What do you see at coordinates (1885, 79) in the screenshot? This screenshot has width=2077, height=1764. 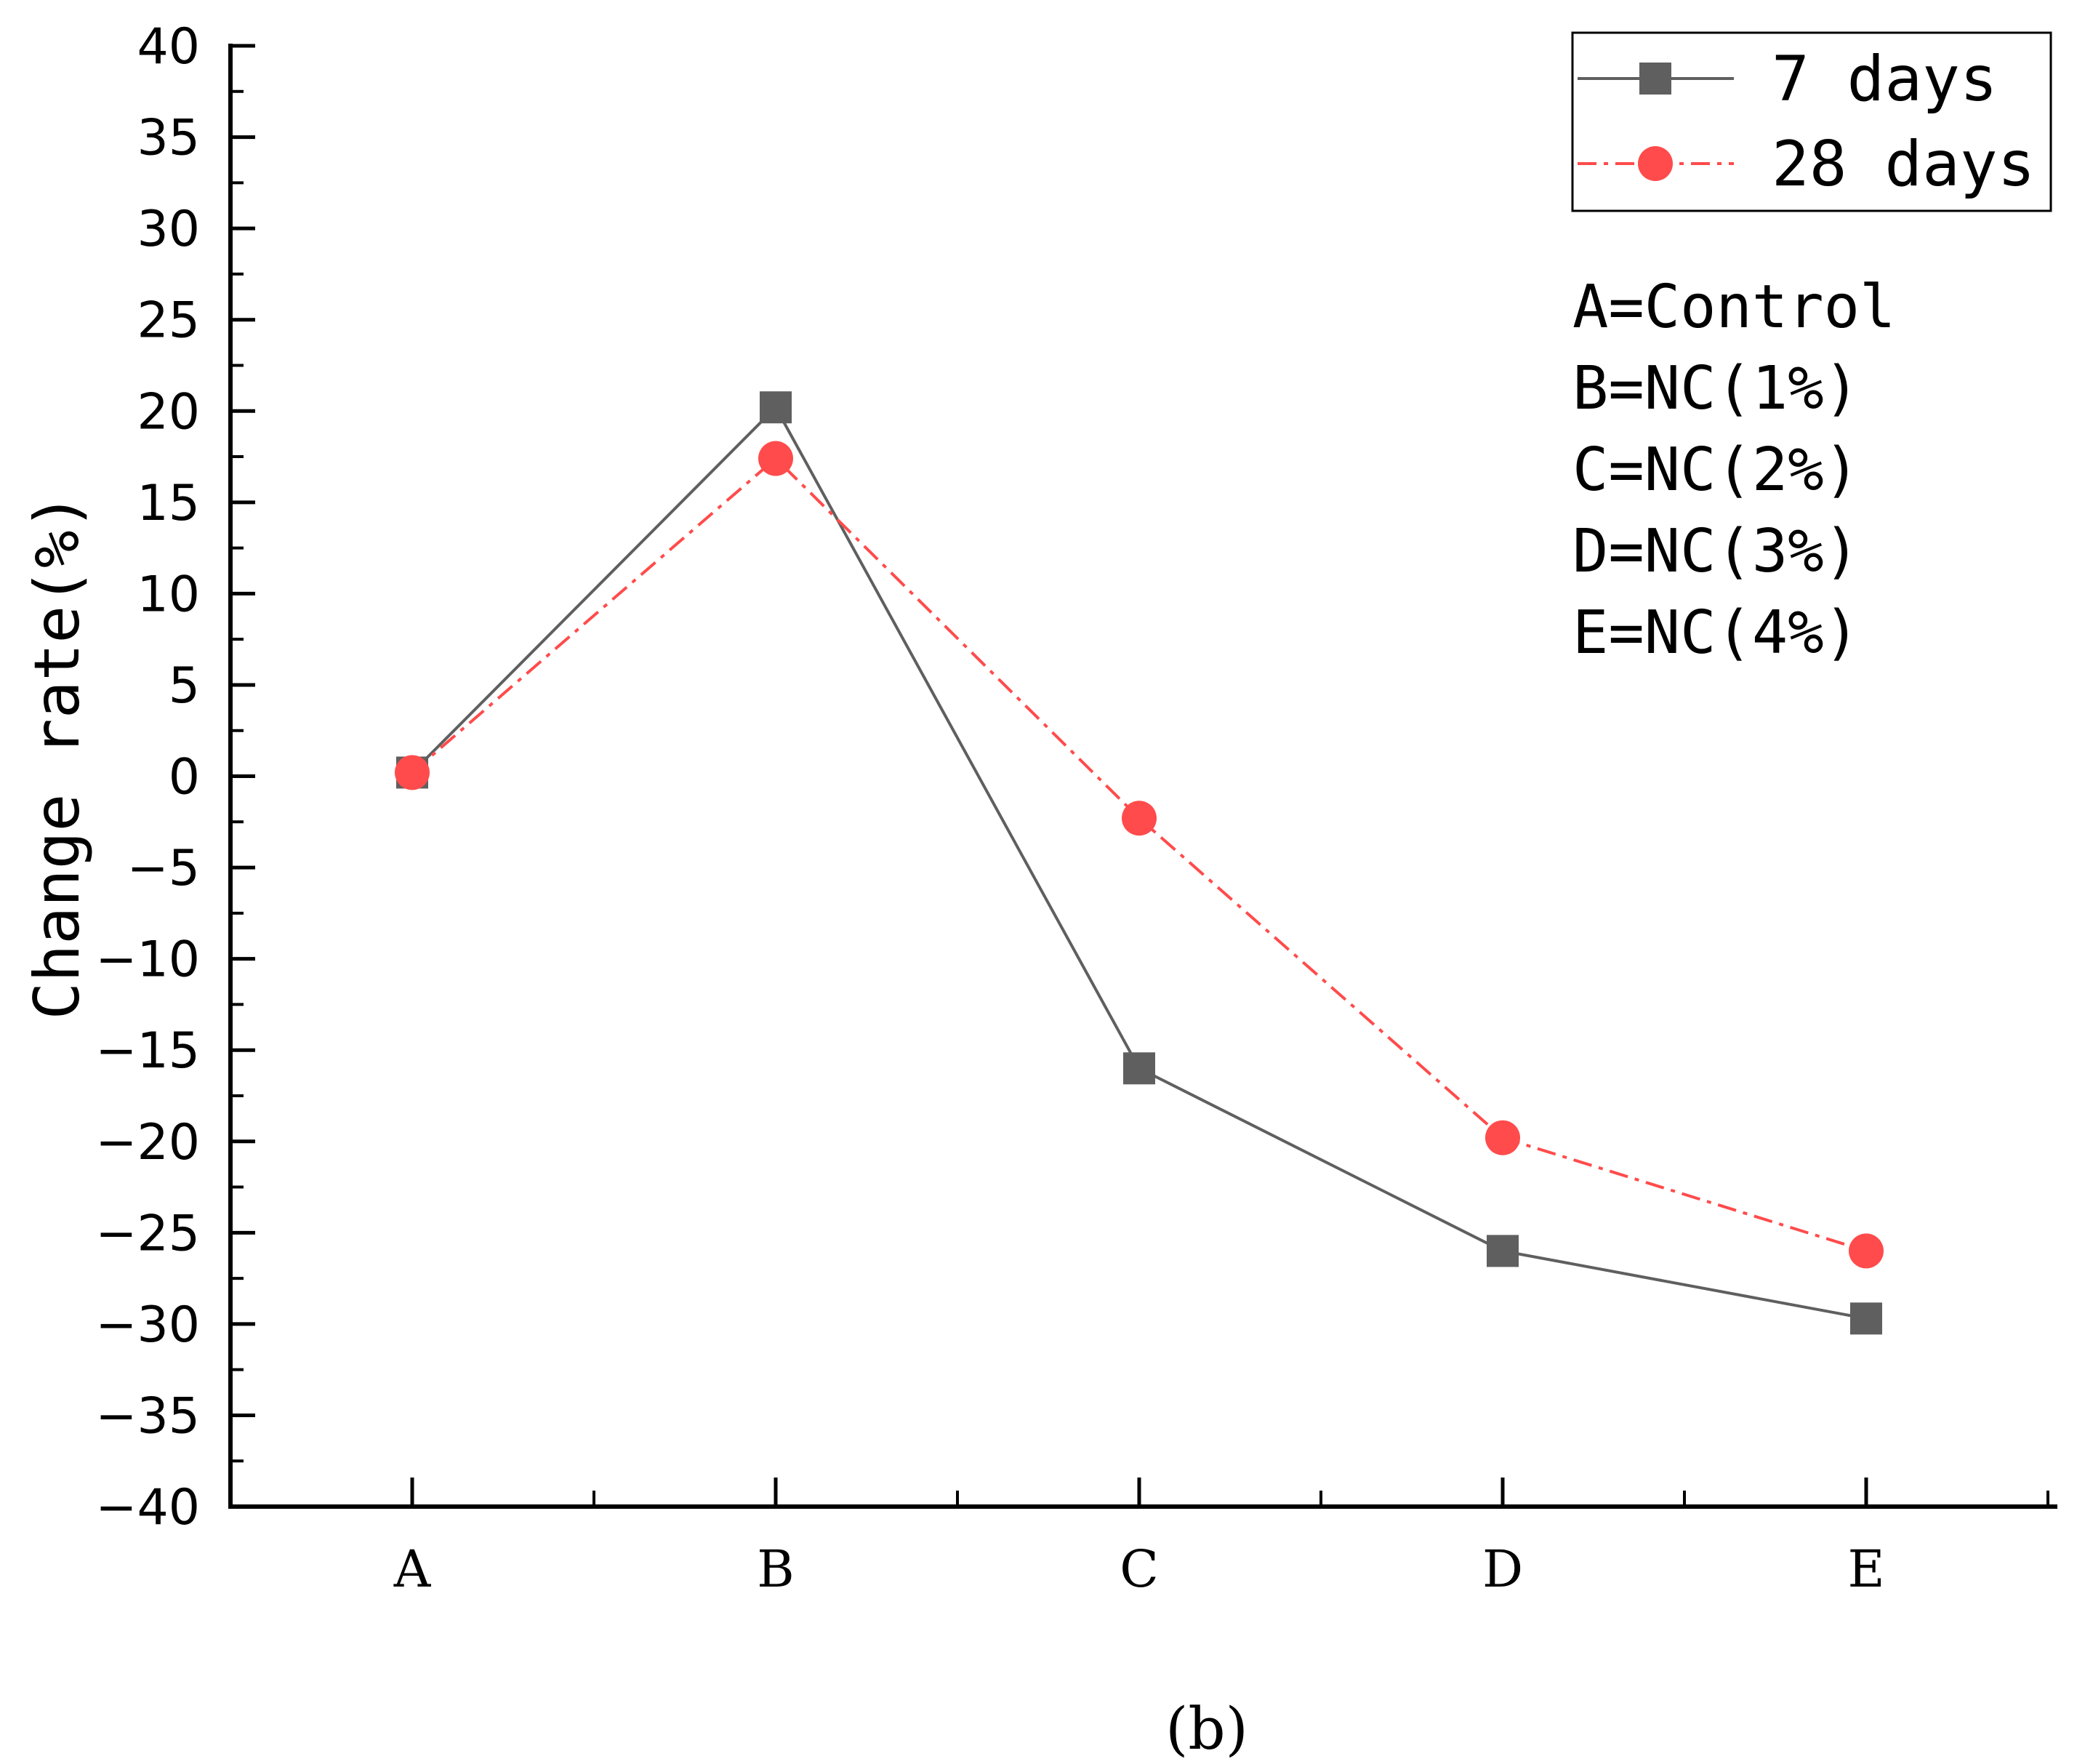 I see `legend-label-7days: 7 days` at bounding box center [1885, 79].